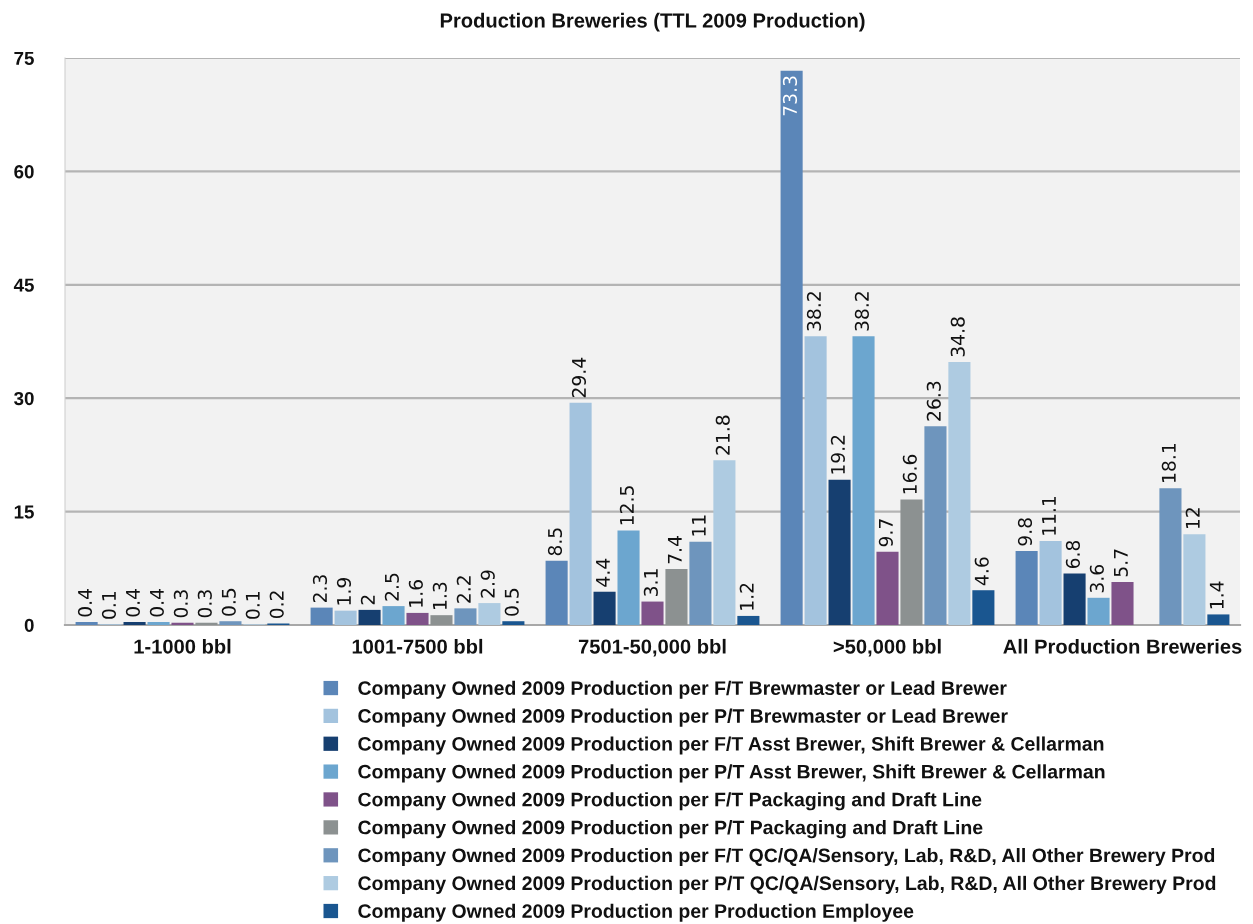  Describe the element at coordinates (487, 584) in the screenshot. I see `data-label: 2.9` at that location.